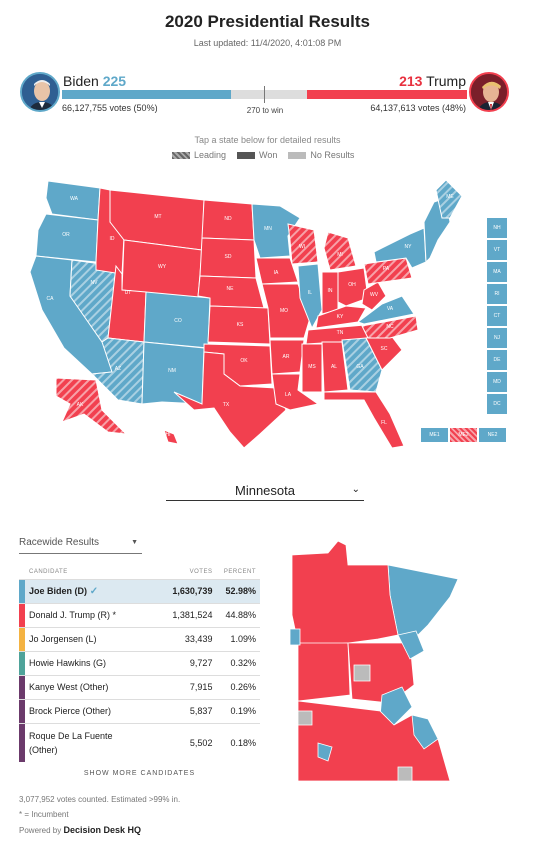 This screenshot has width=535, height=854. I want to click on col-votes: VOTES, so click(201, 571).